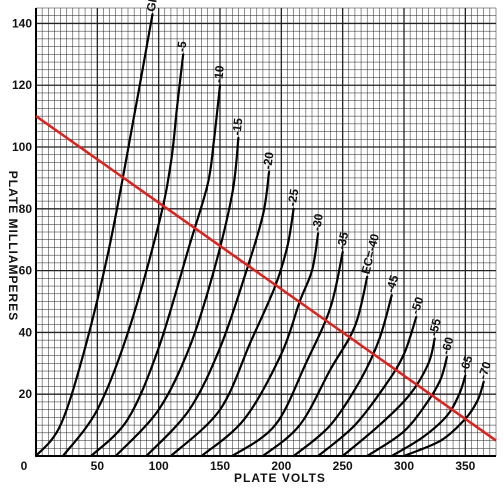  Describe the element at coordinates (371, 254) in the screenshot. I see `curve-label: EC=-40` at that location.